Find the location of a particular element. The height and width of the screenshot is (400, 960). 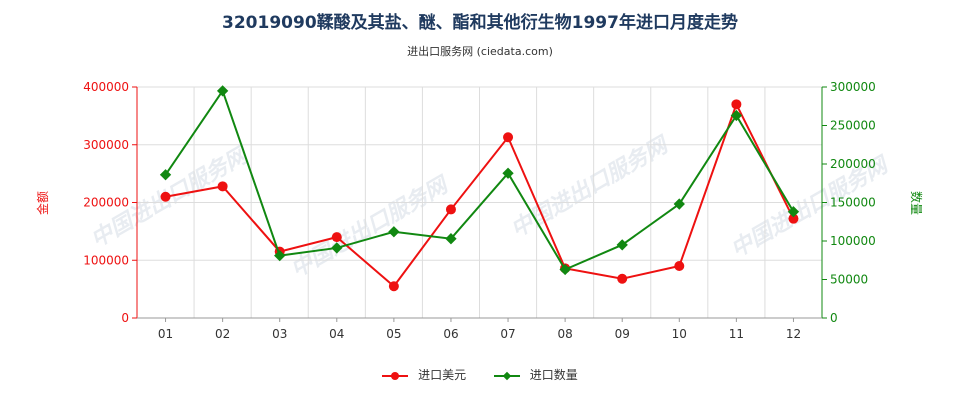

x-tick-label: 07 is located at coordinates (507, 334).